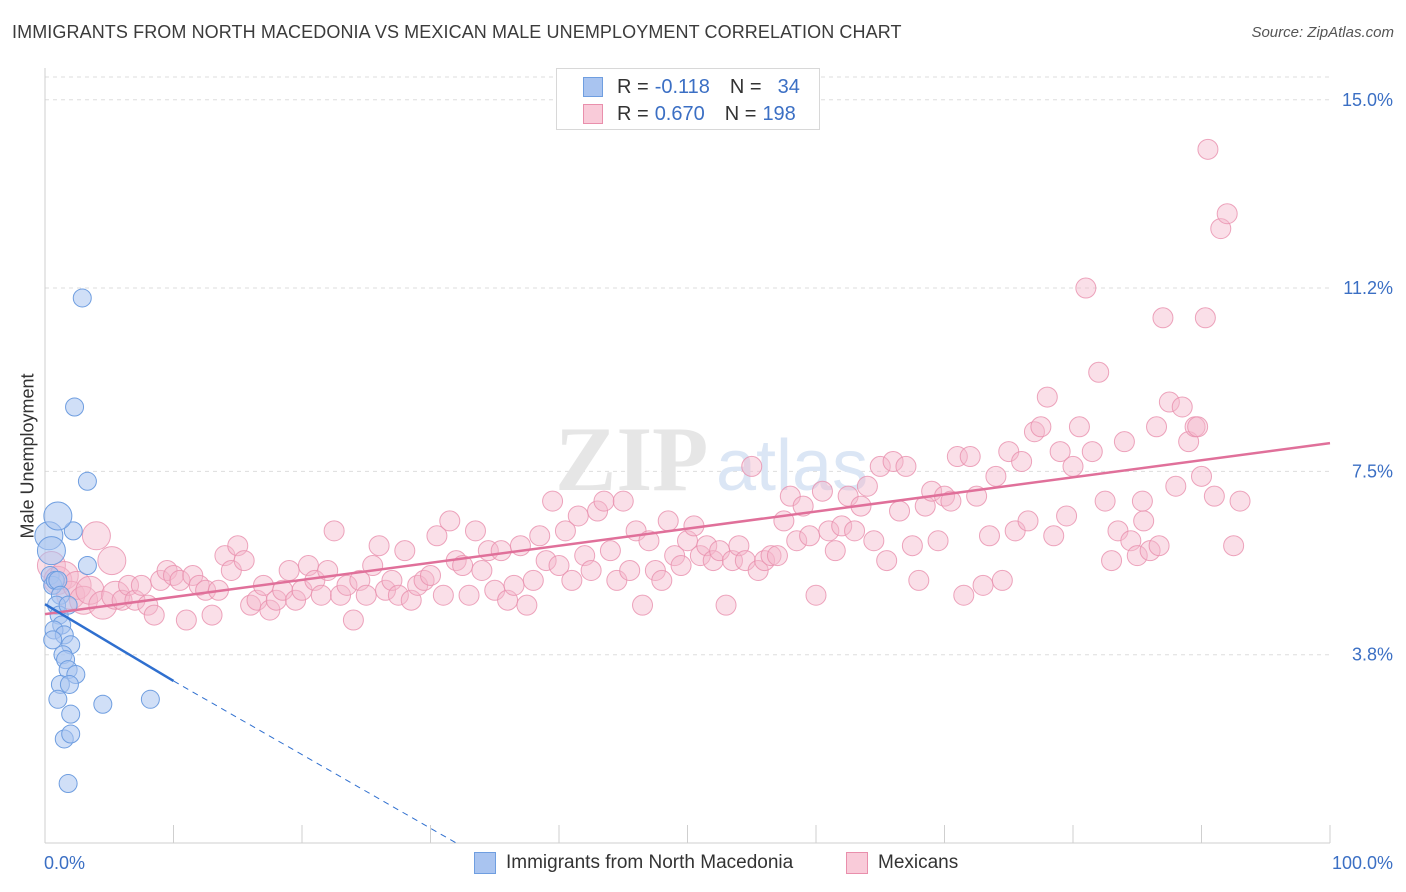 This screenshot has width=1406, height=892. I want to click on y-tick-label: 11.2%, so click(1368, 288).